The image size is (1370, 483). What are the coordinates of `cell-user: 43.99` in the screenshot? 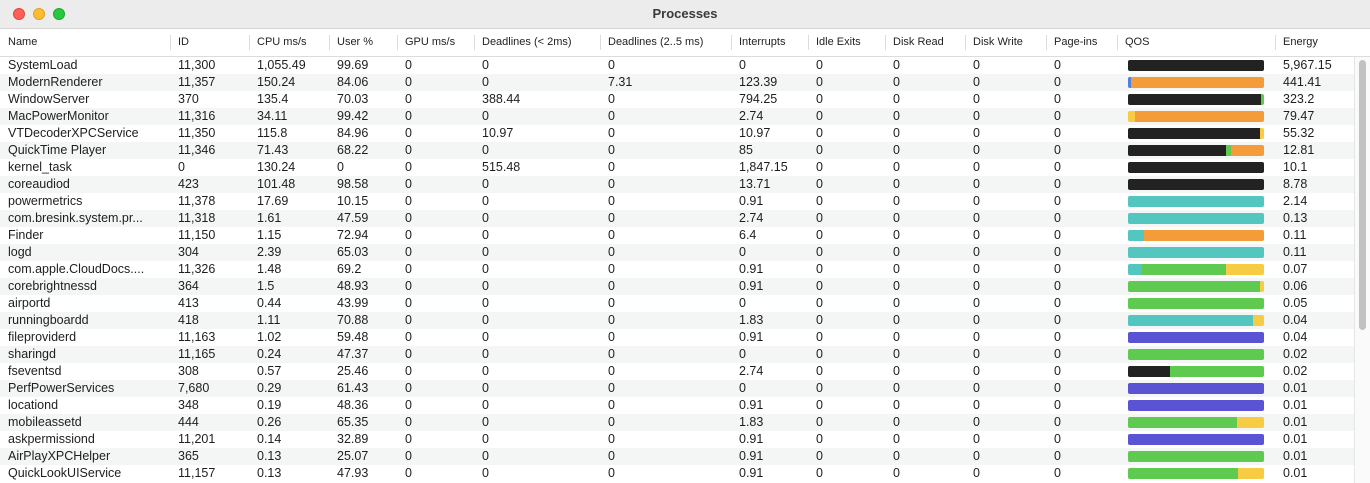 It's located at (353, 303).